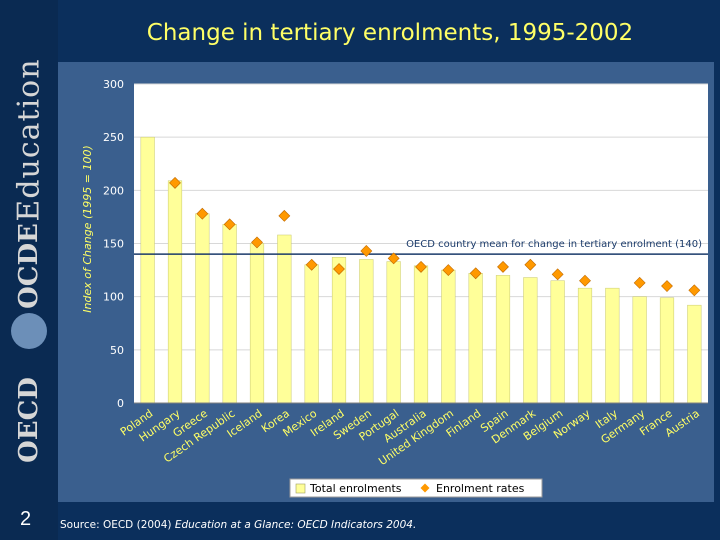 Image resolution: width=720 pixels, height=540 pixels. What do you see at coordinates (120, 403) in the screenshot?
I see `y-tick-label: 0` at bounding box center [120, 403].